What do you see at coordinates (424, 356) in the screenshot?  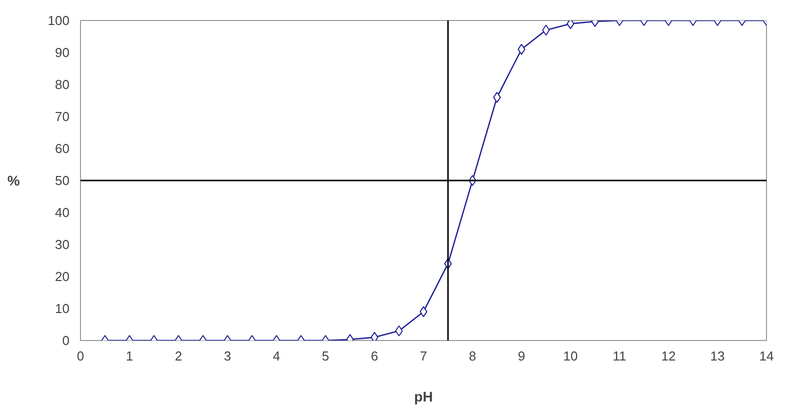 I see `x-tick-label: 7` at bounding box center [424, 356].